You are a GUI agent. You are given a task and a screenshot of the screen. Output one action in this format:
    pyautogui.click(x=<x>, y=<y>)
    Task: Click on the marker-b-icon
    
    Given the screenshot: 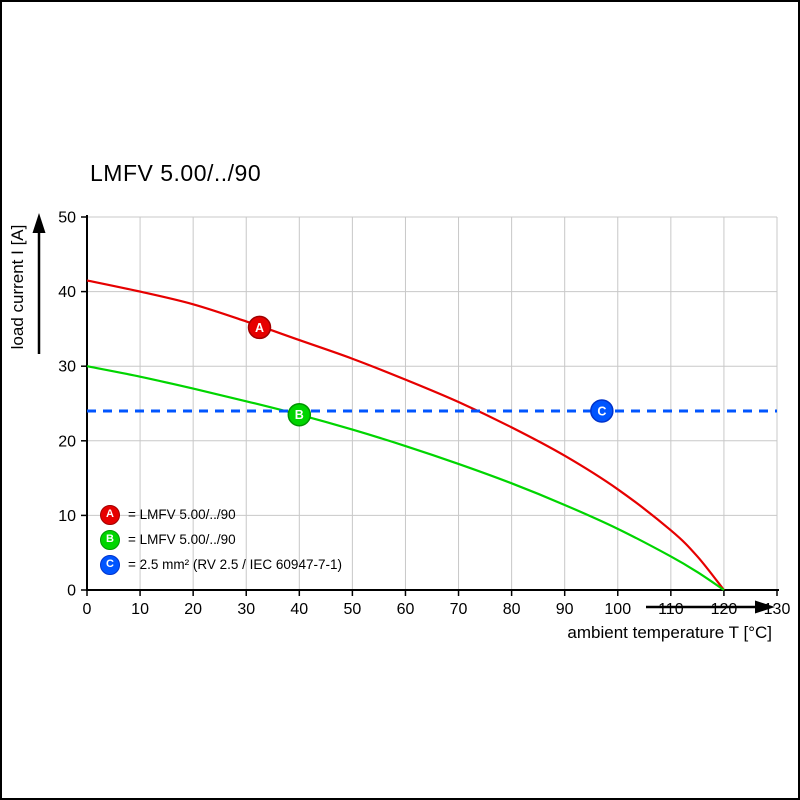 What is the action you would take?
    pyautogui.click(x=299, y=414)
    